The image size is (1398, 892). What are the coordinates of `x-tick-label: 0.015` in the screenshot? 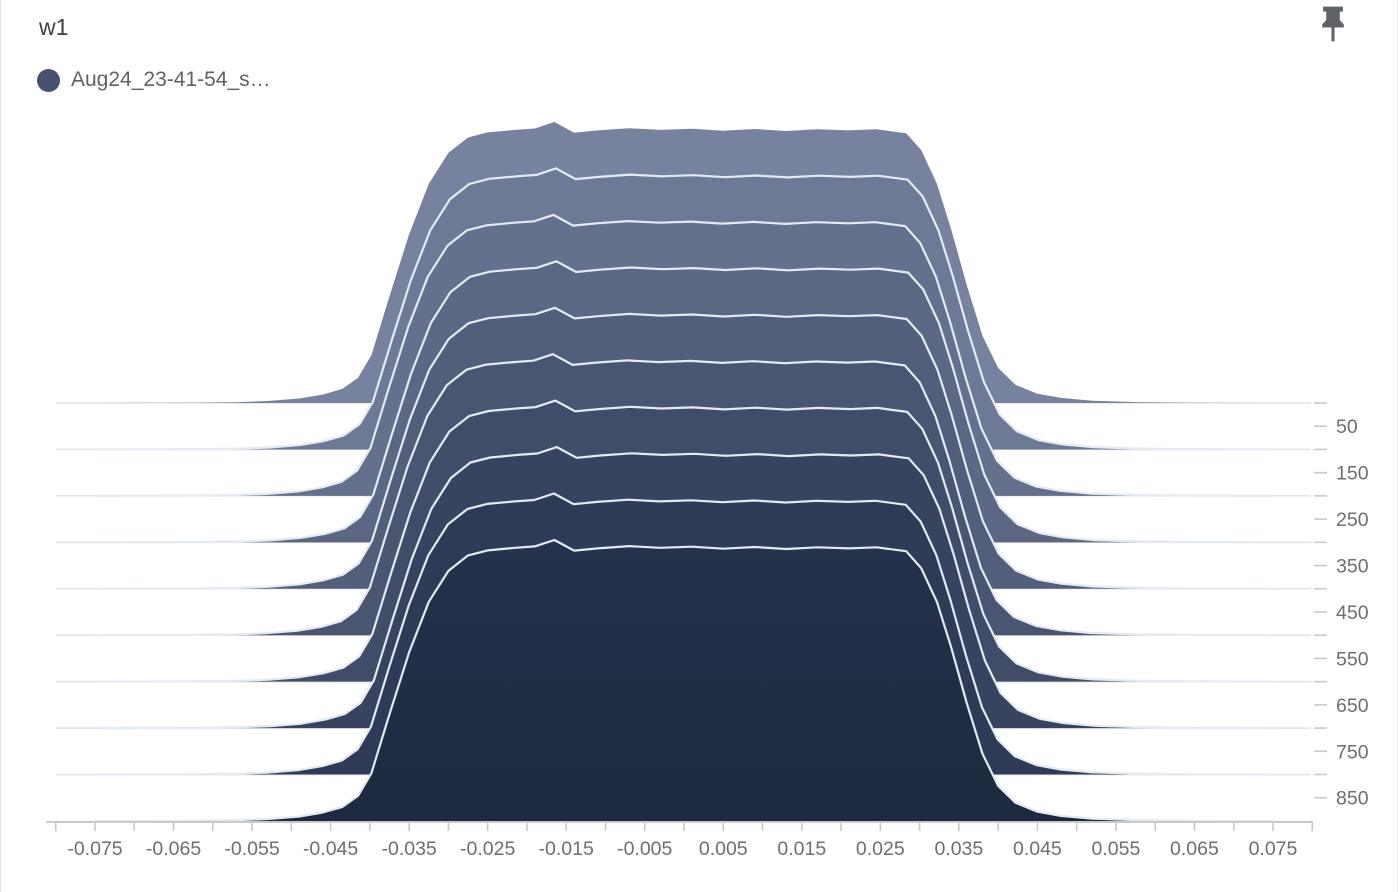 It's located at (801, 849).